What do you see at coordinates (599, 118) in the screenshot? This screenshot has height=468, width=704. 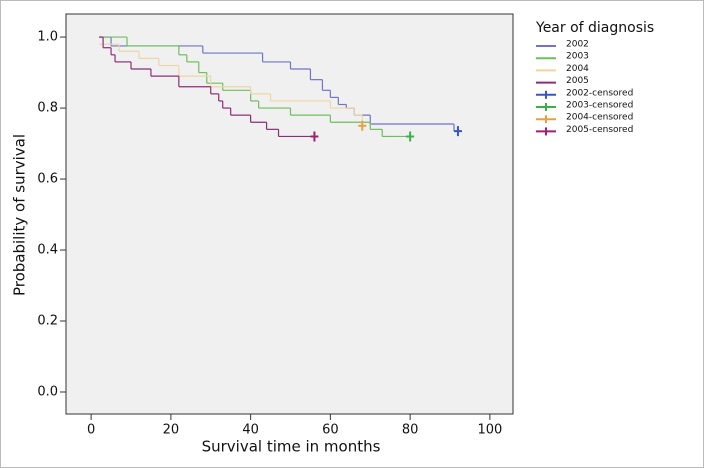 I see `legend-label: 2004-censored` at bounding box center [599, 118].